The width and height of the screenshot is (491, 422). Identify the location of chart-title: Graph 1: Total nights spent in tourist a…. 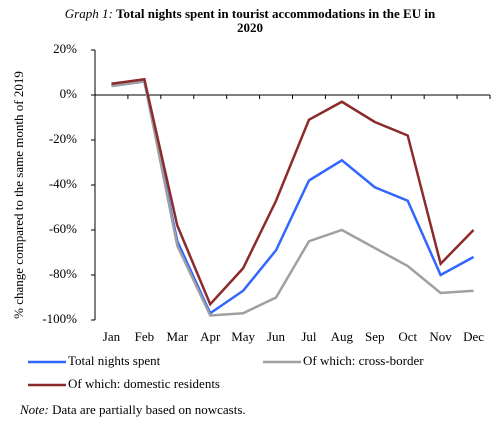
(250, 21).